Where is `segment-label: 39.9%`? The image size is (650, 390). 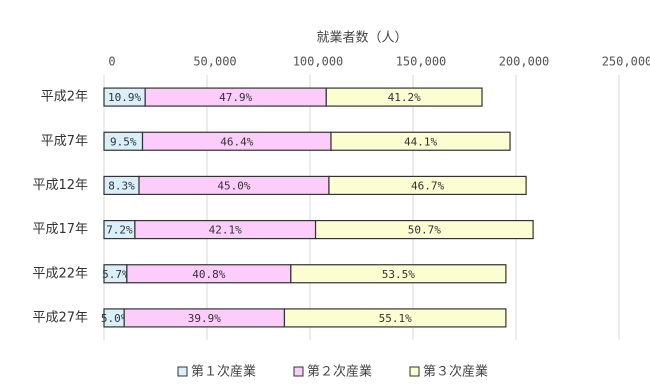
segment-label: 39.9% is located at coordinates (204, 318).